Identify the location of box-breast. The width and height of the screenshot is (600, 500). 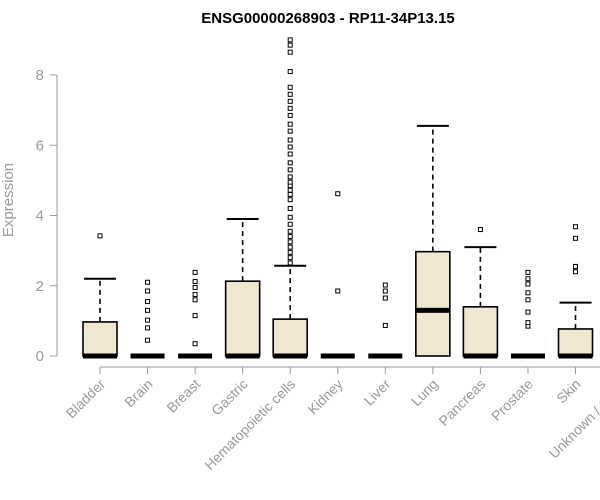
(195, 314).